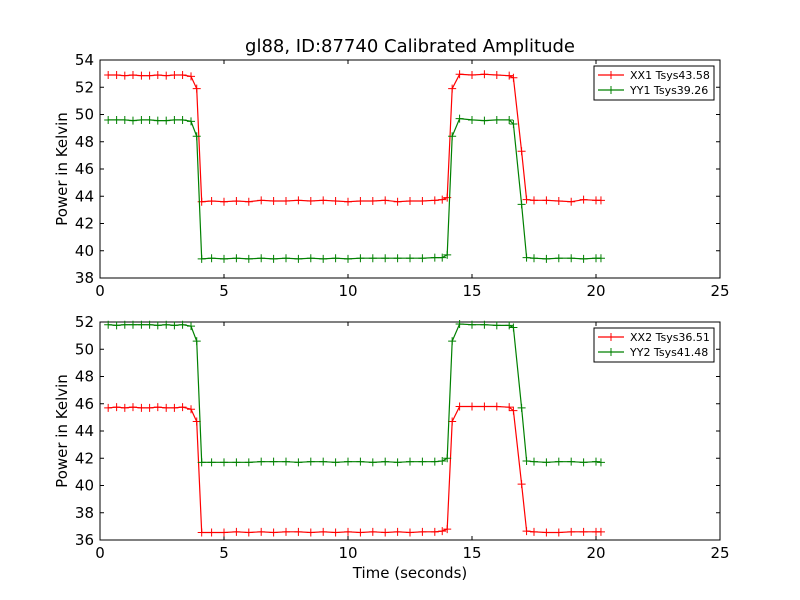 This screenshot has height=600, width=800. What do you see at coordinates (84, 224) in the screenshot?
I see `y-tick-label: 42` at bounding box center [84, 224].